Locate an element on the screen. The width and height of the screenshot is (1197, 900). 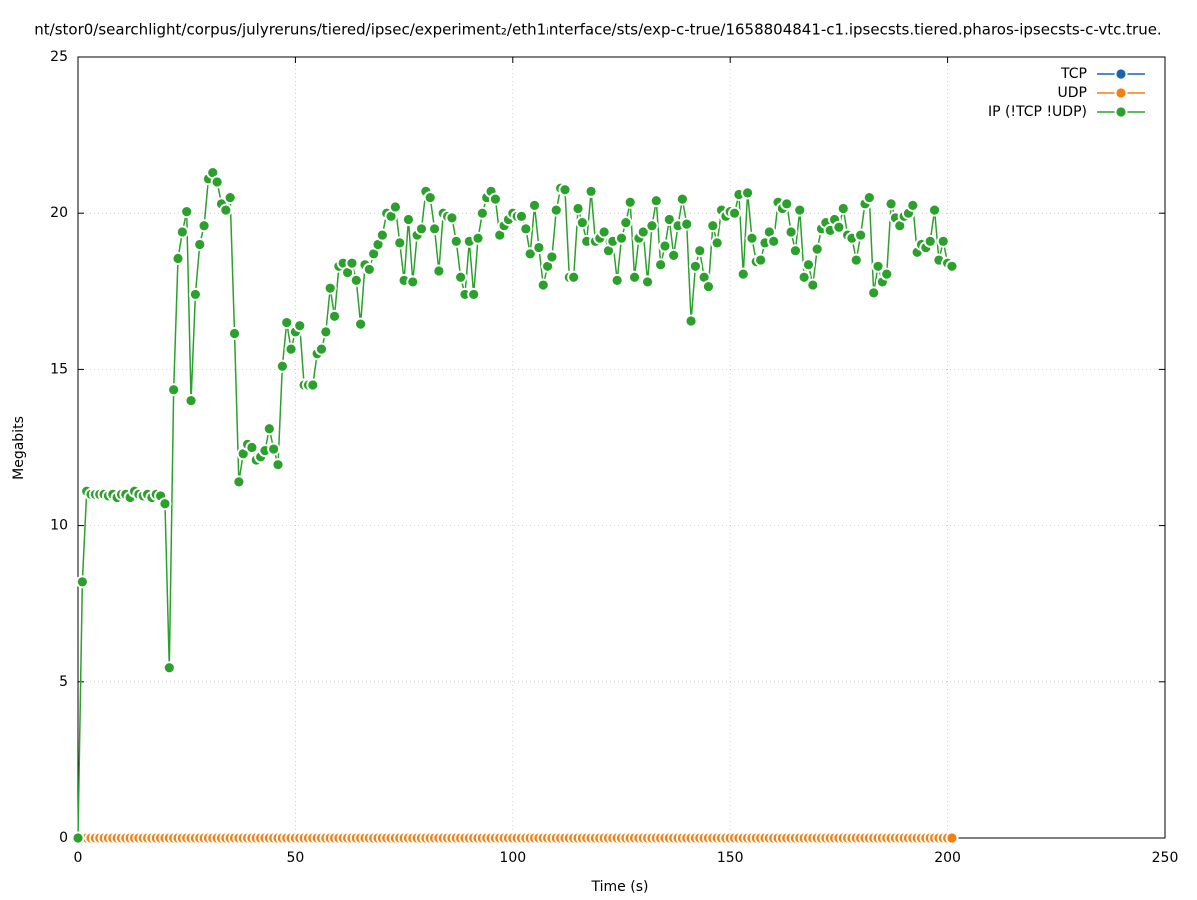
legend-label: IP (!TCP !UDP) is located at coordinates (1037, 112).